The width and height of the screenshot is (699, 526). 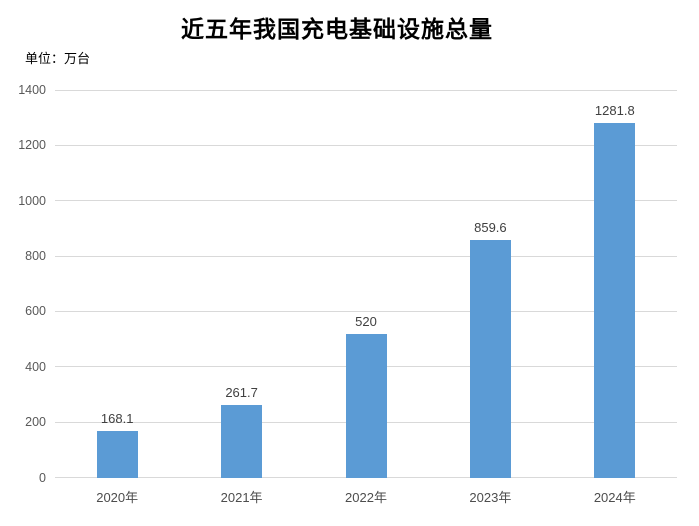 I want to click on bar-2023年, so click(x=490, y=358).